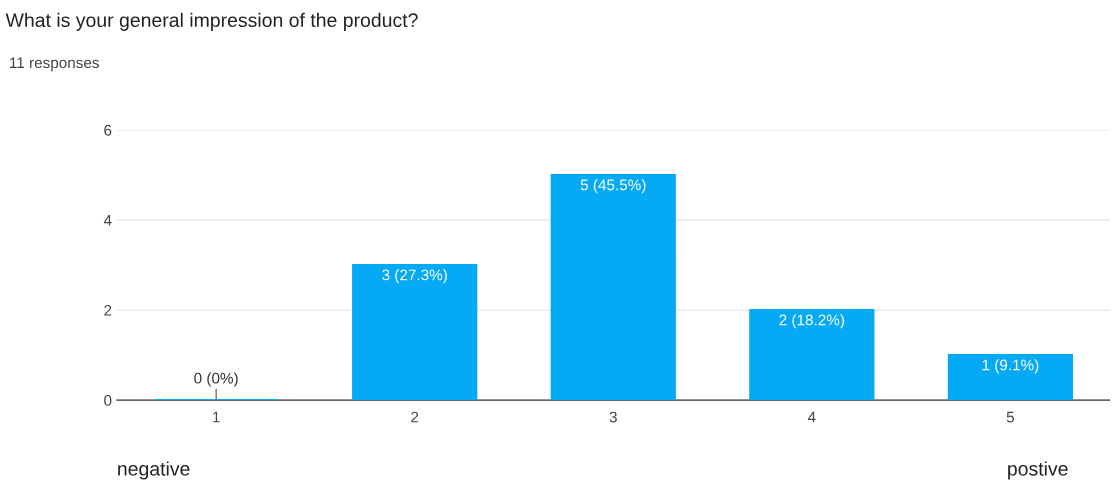 The width and height of the screenshot is (1113, 485). Describe the element at coordinates (108, 400) in the screenshot. I see `y-tick-label: 0` at that location.